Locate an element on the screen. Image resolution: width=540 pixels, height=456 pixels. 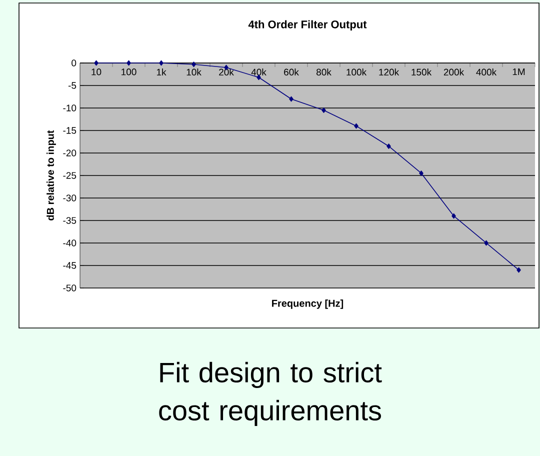
x-tick-label: 10 is located at coordinates (97, 72).